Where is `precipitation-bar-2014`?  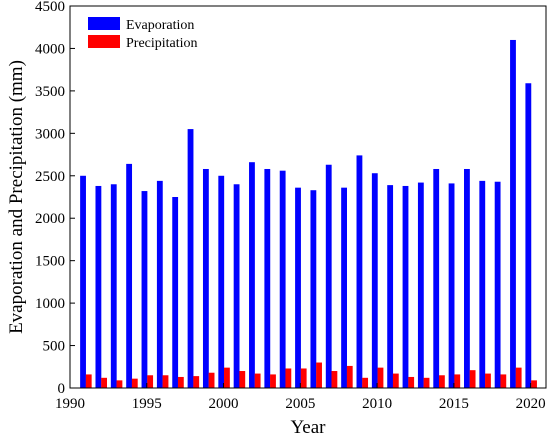
precipitation-bar-2014 is located at coordinates (441, 381).